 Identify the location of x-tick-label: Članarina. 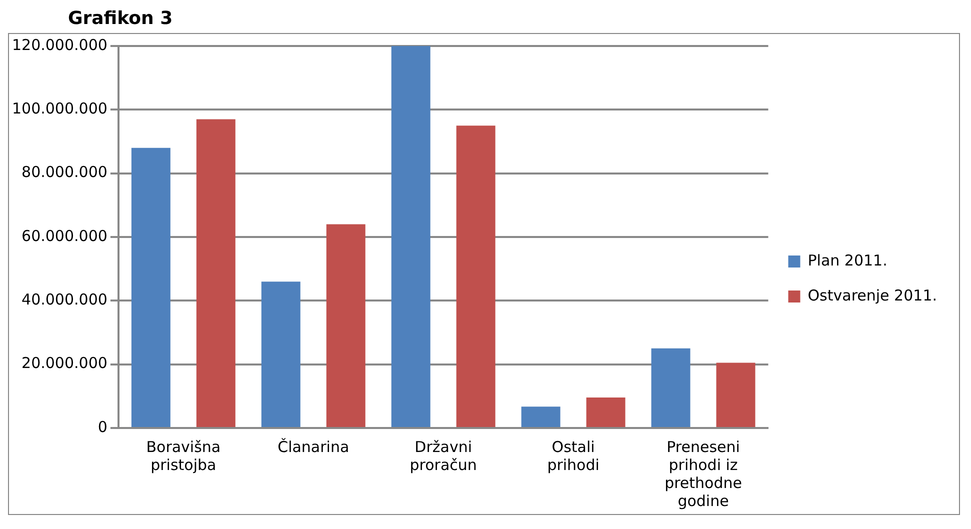
(314, 447).